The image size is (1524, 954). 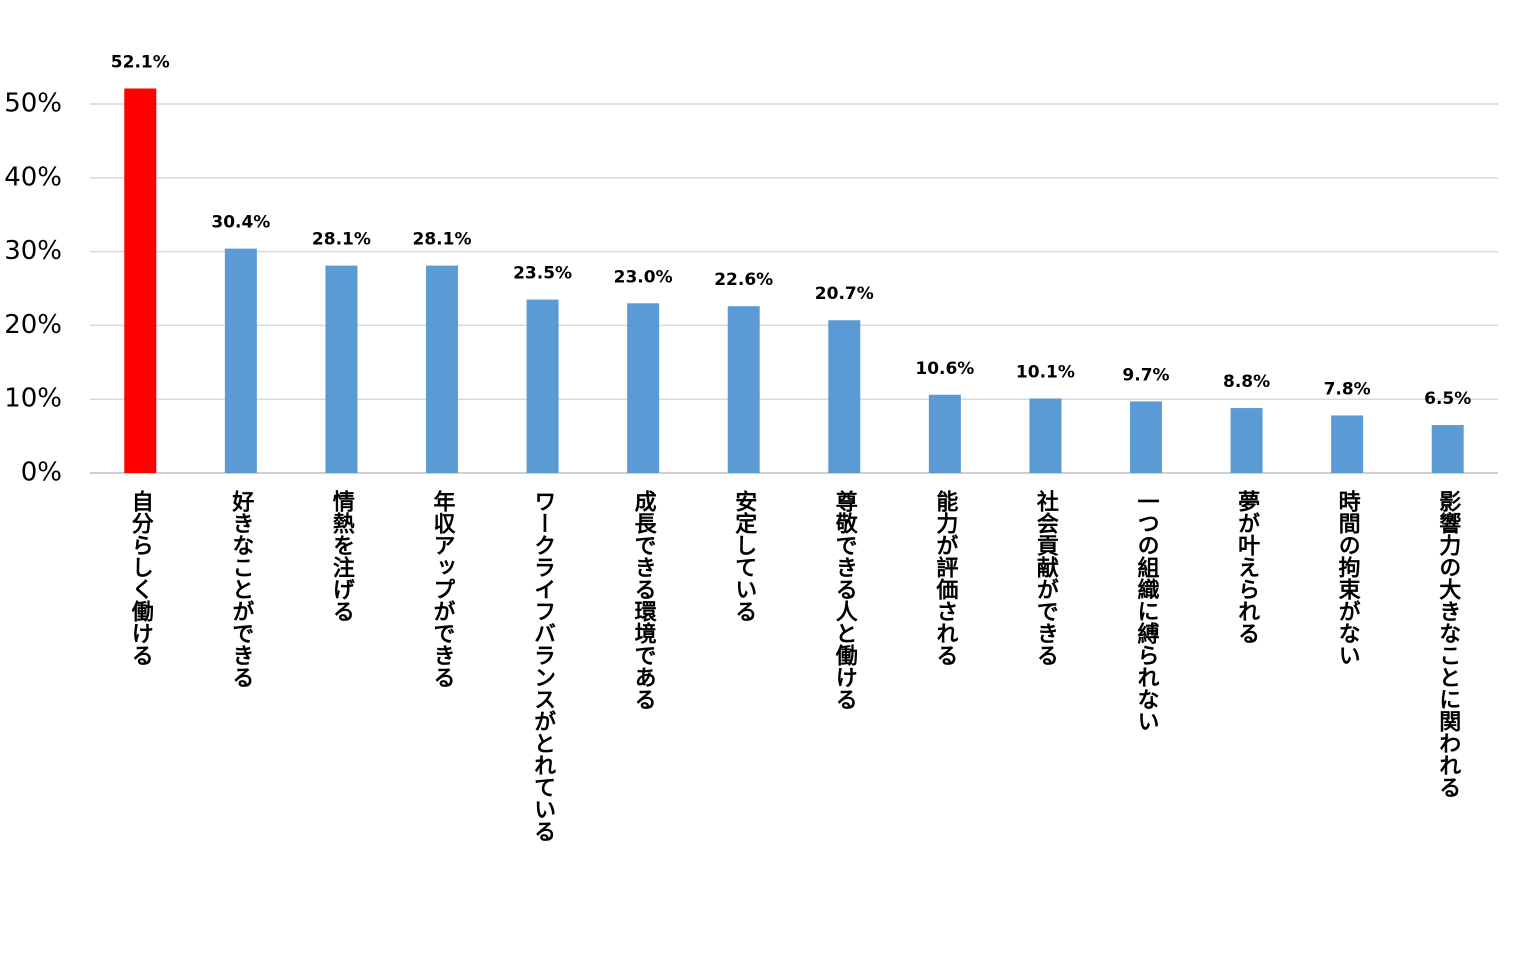 What do you see at coordinates (1145, 375) in the screenshot?
I see `value-label: 9.7%` at bounding box center [1145, 375].